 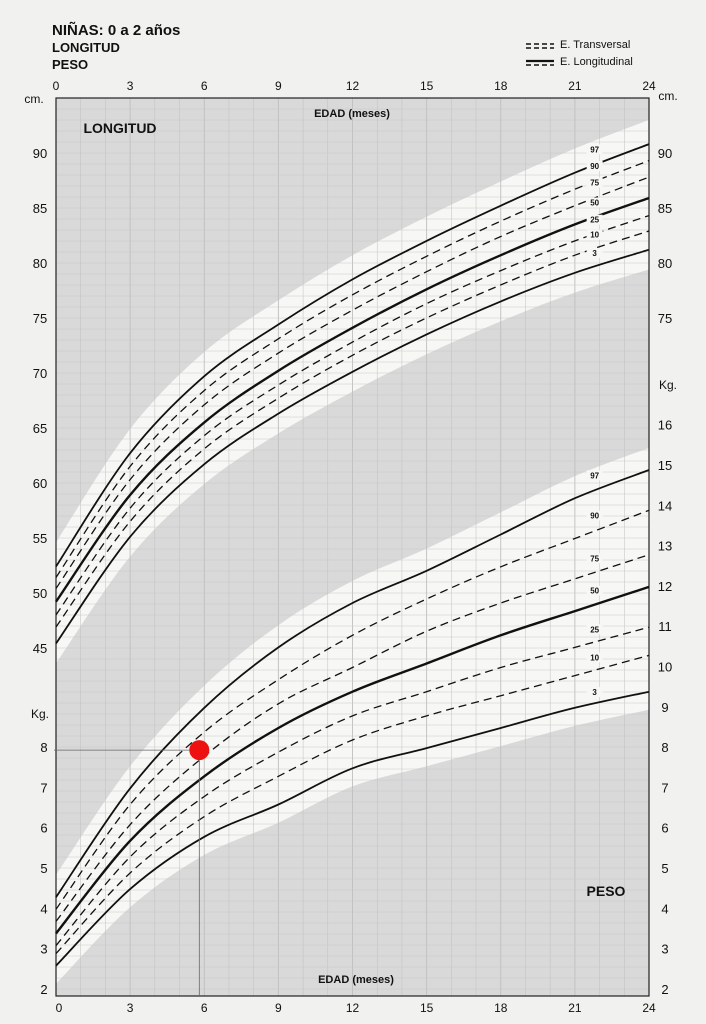 What do you see at coordinates (40, 153) in the screenshot?
I see `length-y-tick-left: 90` at bounding box center [40, 153].